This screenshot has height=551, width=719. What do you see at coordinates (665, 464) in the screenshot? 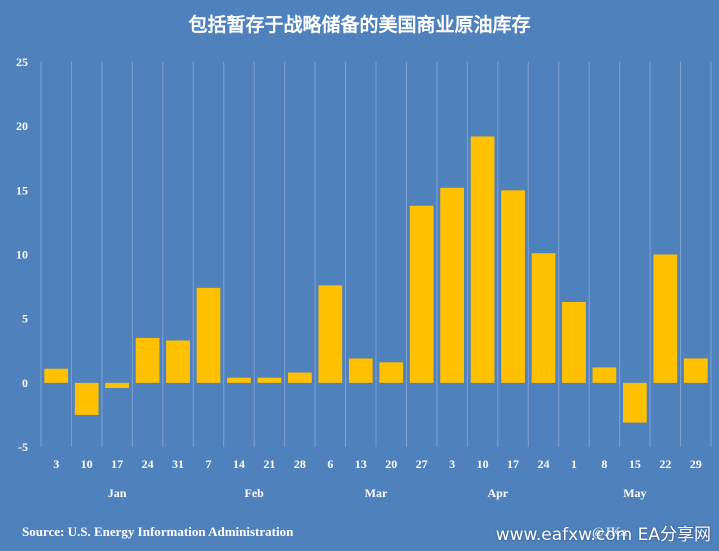
I see `x-tick-label: 22` at bounding box center [665, 464].